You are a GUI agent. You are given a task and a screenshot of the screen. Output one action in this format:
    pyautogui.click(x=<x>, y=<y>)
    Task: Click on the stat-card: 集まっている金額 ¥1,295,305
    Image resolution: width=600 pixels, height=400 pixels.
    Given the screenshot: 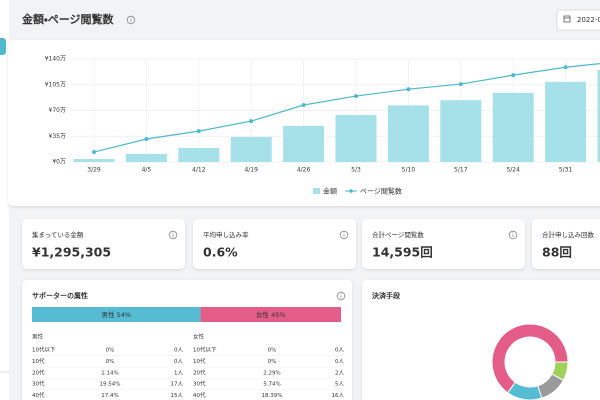 What is the action you would take?
    pyautogui.click(x=103, y=244)
    